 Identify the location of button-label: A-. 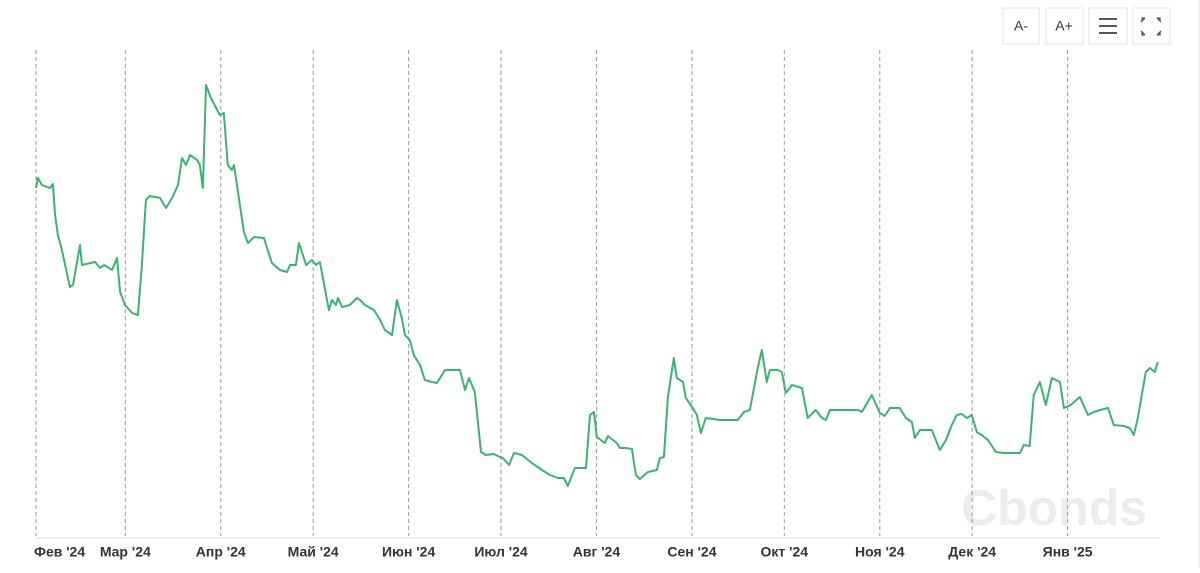
(1021, 26).